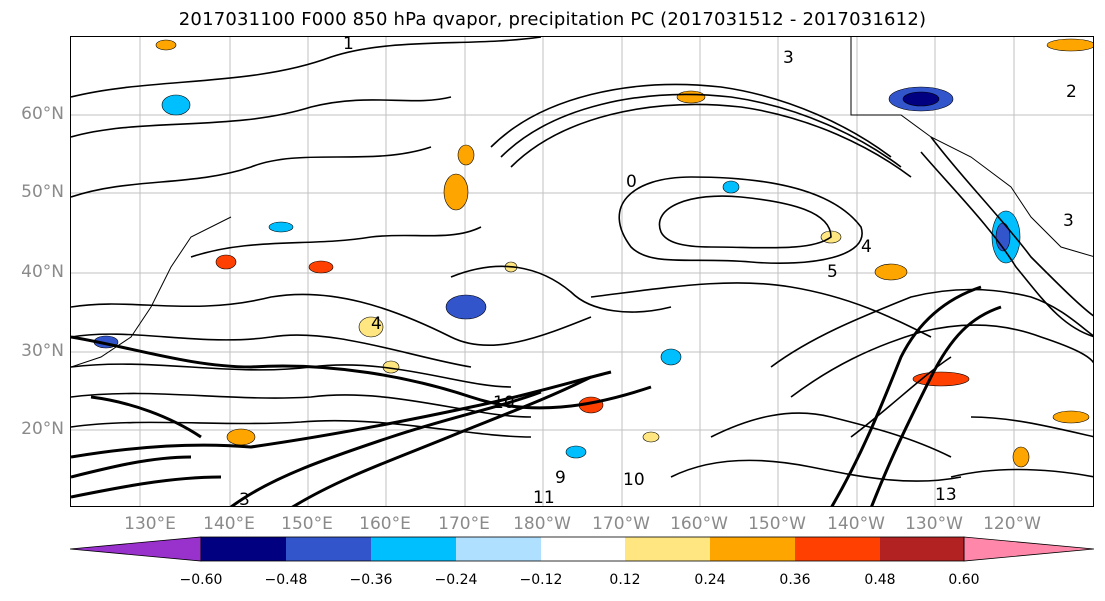  Describe the element at coordinates (42, 351) in the screenshot. I see `lat-label-30n: 30°N` at that location.